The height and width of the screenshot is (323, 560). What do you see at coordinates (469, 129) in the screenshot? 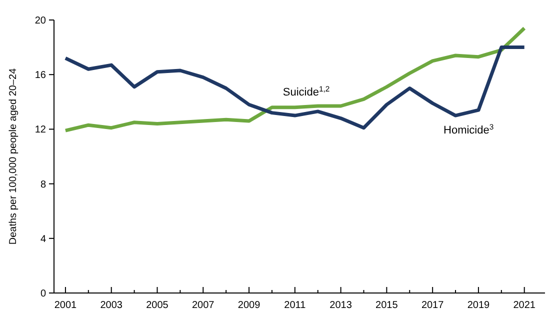
I see `series-label: Homicide$^{3}$` at bounding box center [469, 129].